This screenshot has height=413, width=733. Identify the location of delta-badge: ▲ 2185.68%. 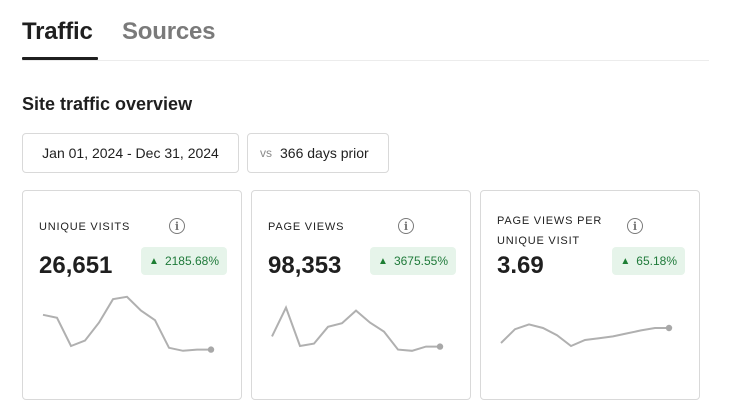
(184, 261).